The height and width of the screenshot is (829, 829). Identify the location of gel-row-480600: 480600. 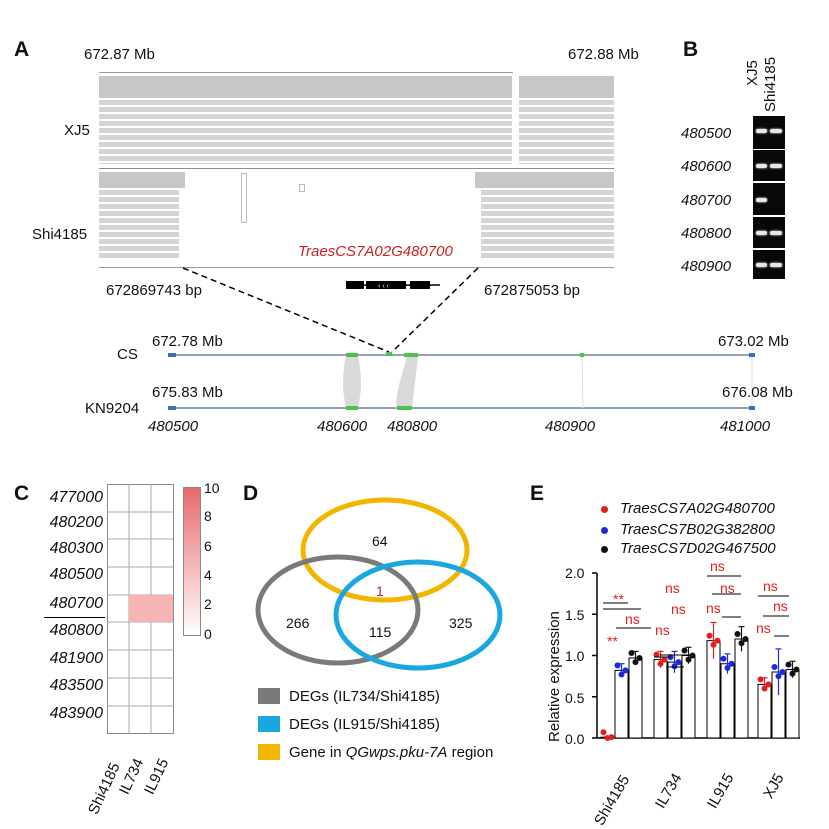
(706, 166).